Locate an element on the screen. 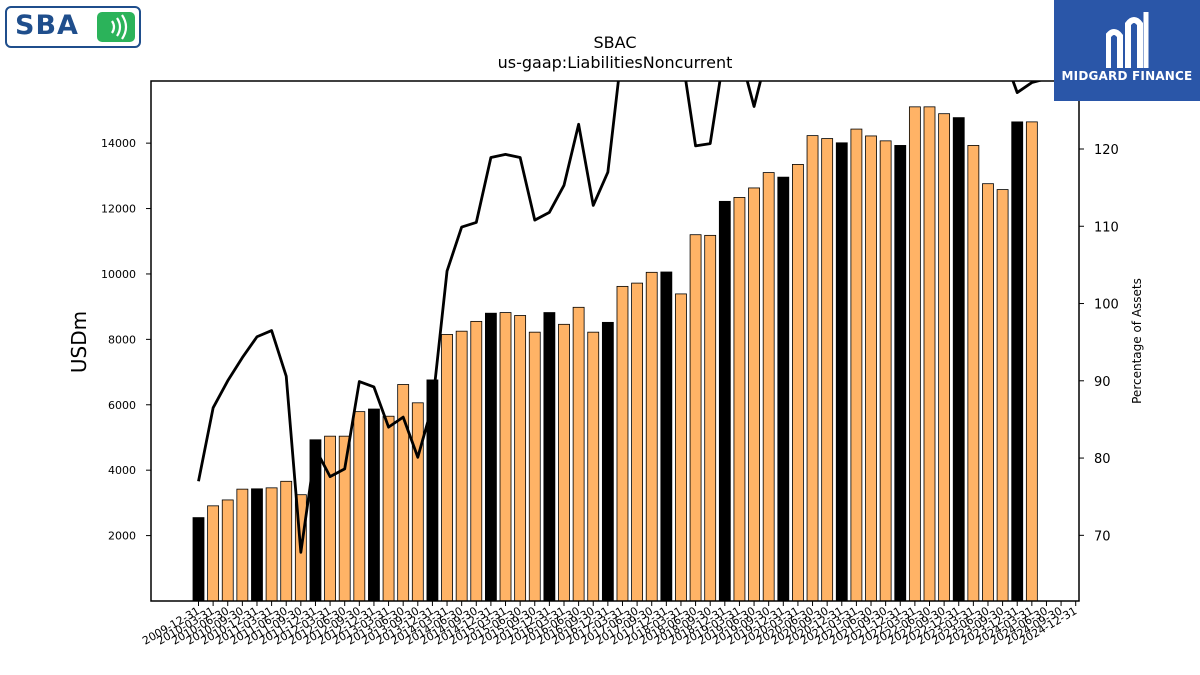 The height and width of the screenshot is (675, 1200). y2-tick-label: 90 is located at coordinates (1102, 382).